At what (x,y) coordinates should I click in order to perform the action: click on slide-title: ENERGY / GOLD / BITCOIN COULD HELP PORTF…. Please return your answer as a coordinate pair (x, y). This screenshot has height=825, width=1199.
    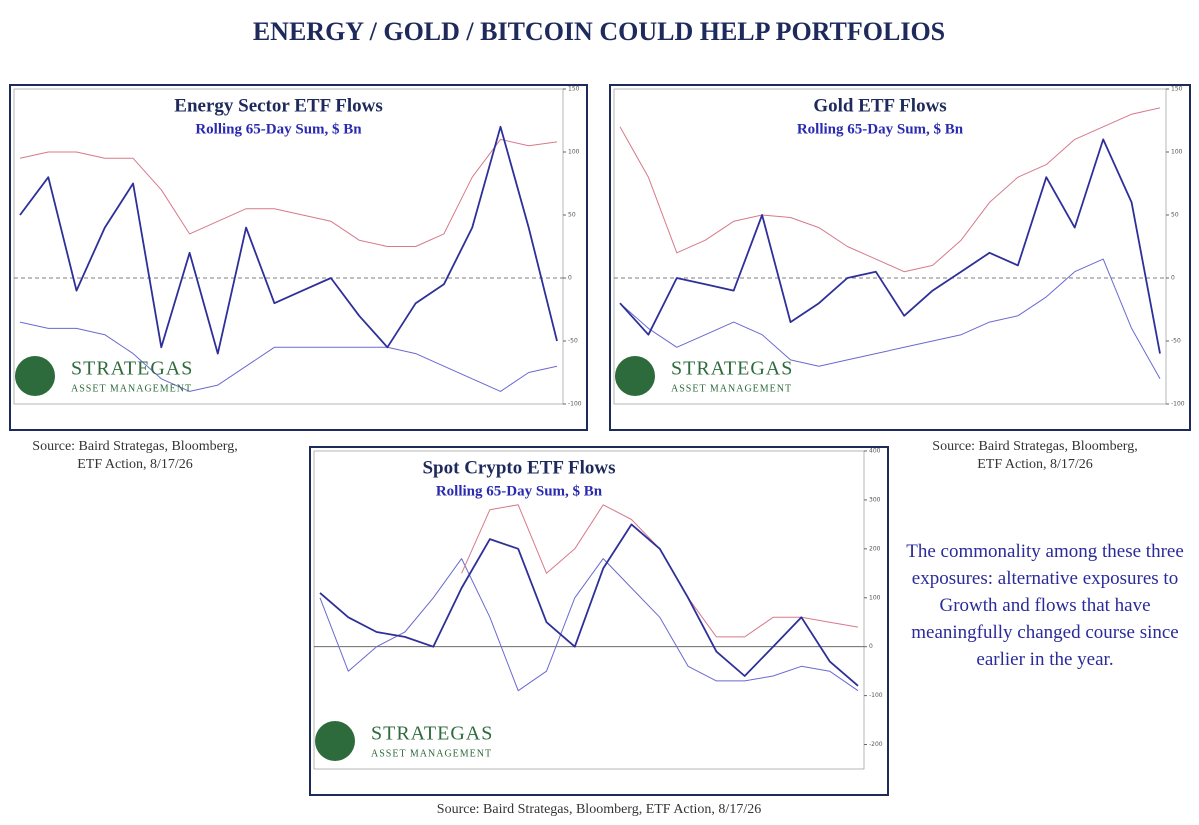
    Looking at the image, I should click on (599, 31).